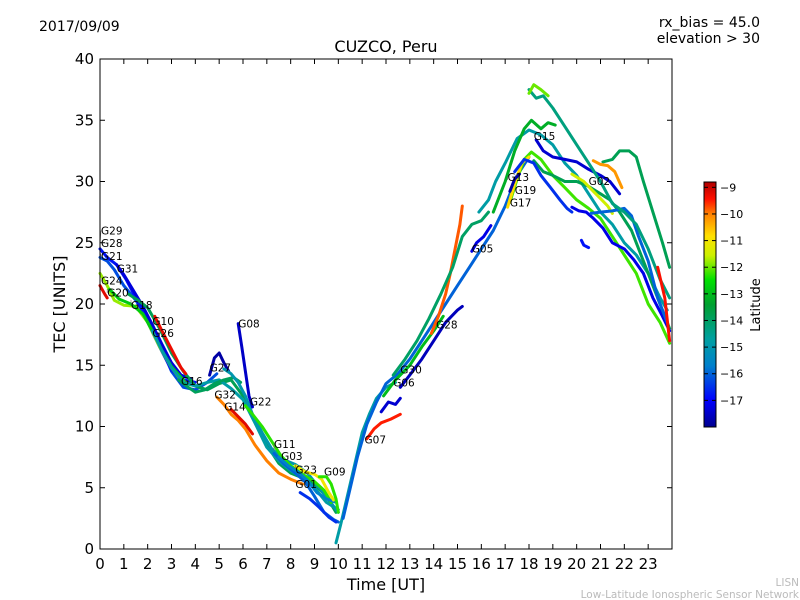 Image resolution: width=800 pixels, height=600 pixels. I want to click on x-tick-label: 15, so click(457, 564).